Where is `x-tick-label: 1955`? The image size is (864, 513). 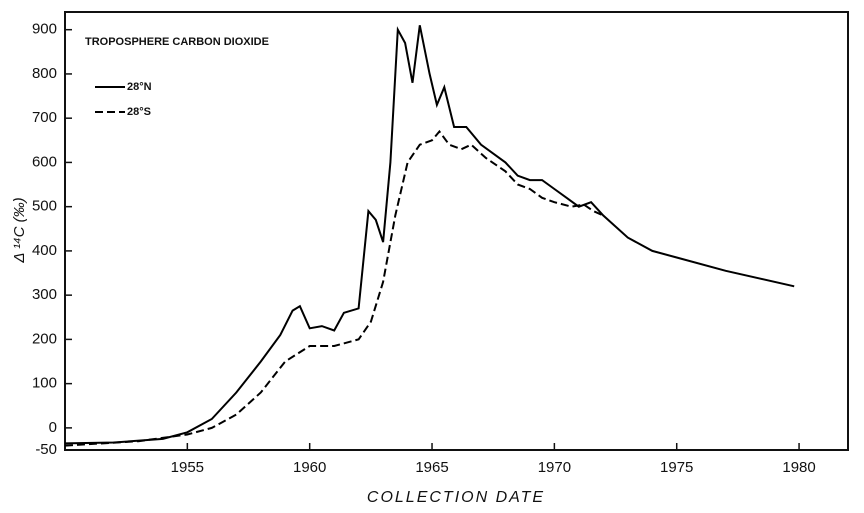
x-tick-label: 1955 is located at coordinates (187, 467).